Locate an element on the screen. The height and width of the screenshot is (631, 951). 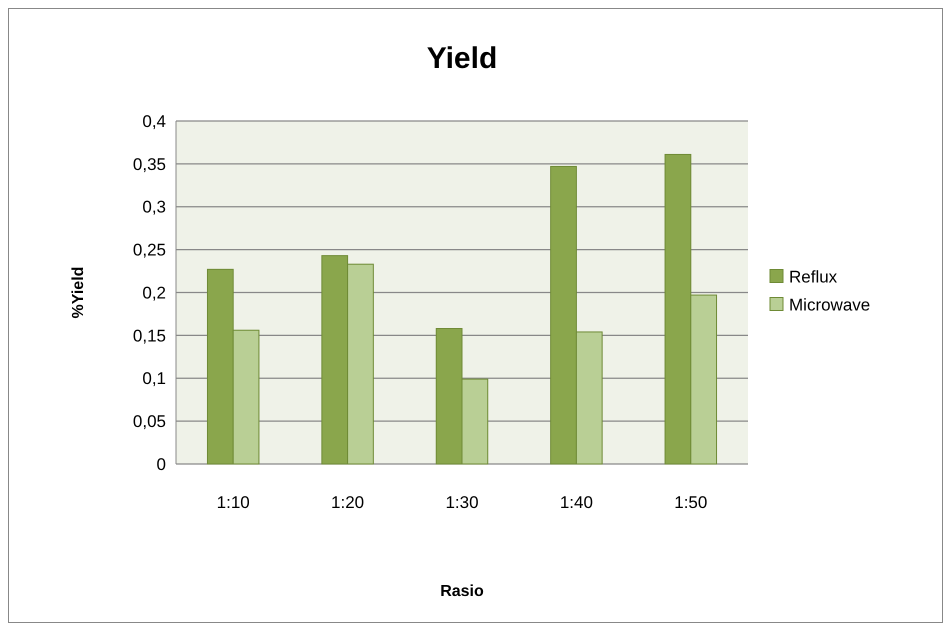
y-tick-label: 0,4 is located at coordinates (154, 121).